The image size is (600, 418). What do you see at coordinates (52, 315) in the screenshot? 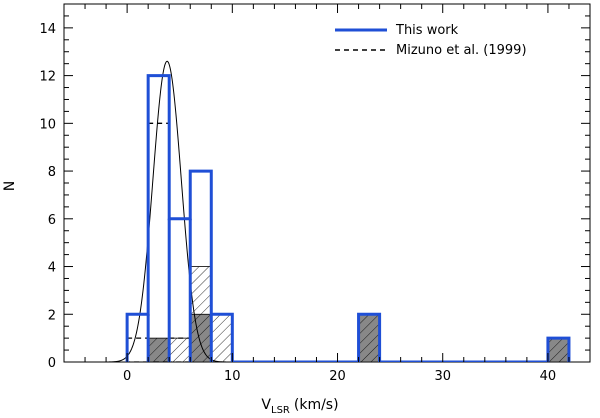
I see `y-tick-label: 2` at bounding box center [52, 315].